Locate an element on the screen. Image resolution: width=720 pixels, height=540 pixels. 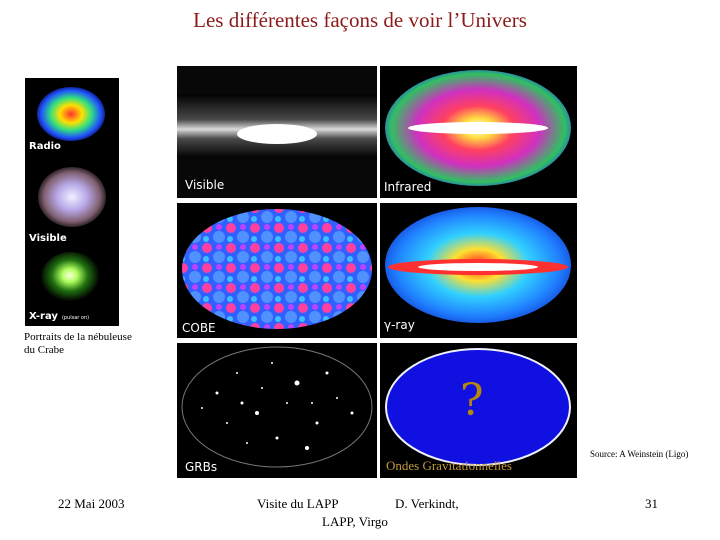
crab-xray-note: (pulsar on) is located at coordinates (75, 318).